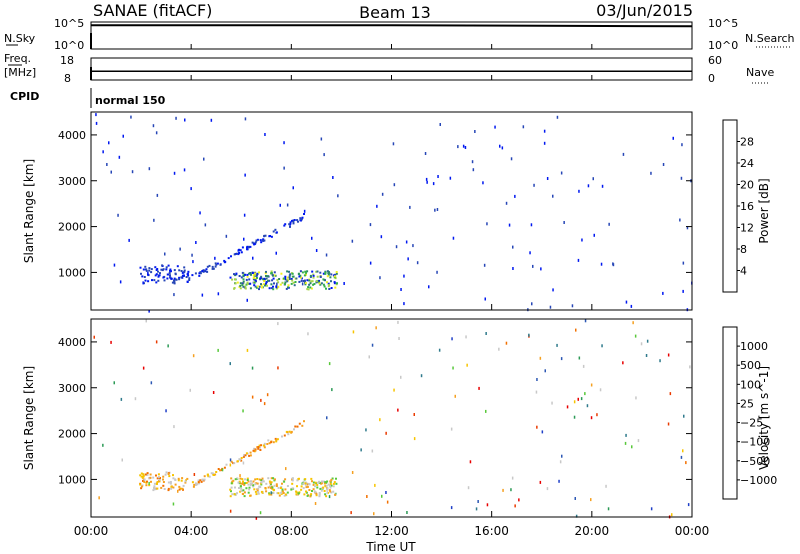 The height and width of the screenshot is (554, 800). I want to click on date-title: 03/Jun/2015, so click(644, 10).